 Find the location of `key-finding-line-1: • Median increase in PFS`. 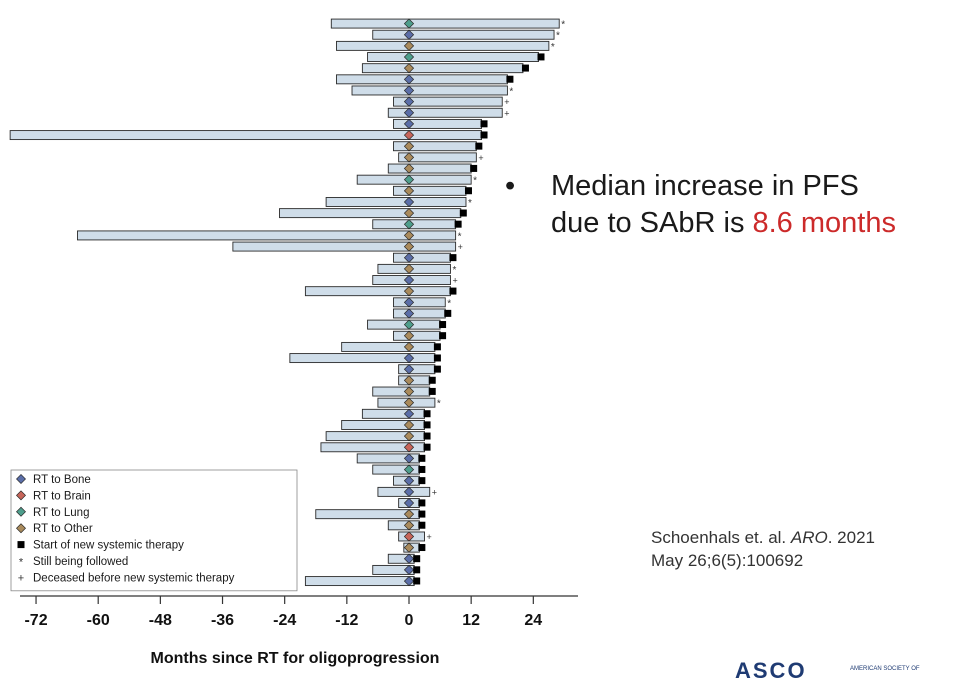

key-finding-line-1: • Median increase in PFS is located at coordinates (700, 186).